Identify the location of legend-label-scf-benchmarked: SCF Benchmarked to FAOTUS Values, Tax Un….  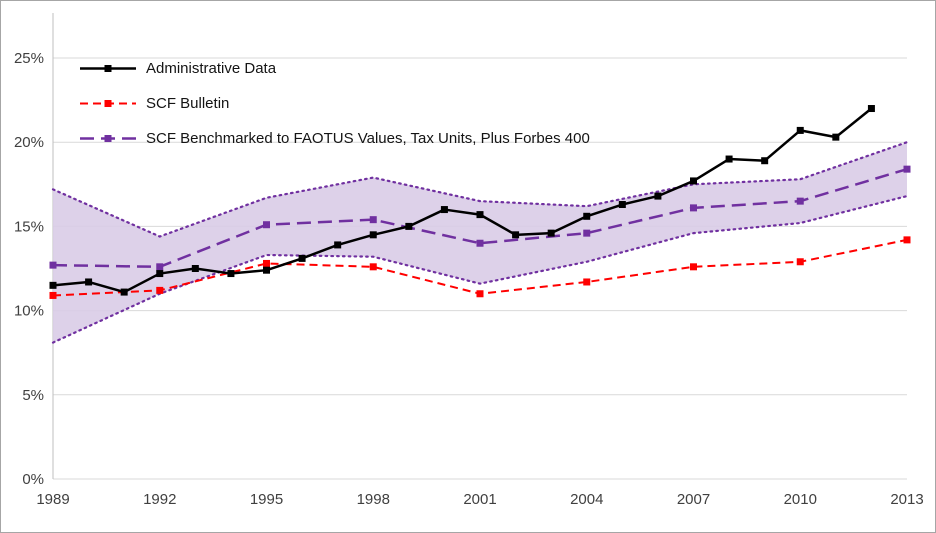
(368, 138).